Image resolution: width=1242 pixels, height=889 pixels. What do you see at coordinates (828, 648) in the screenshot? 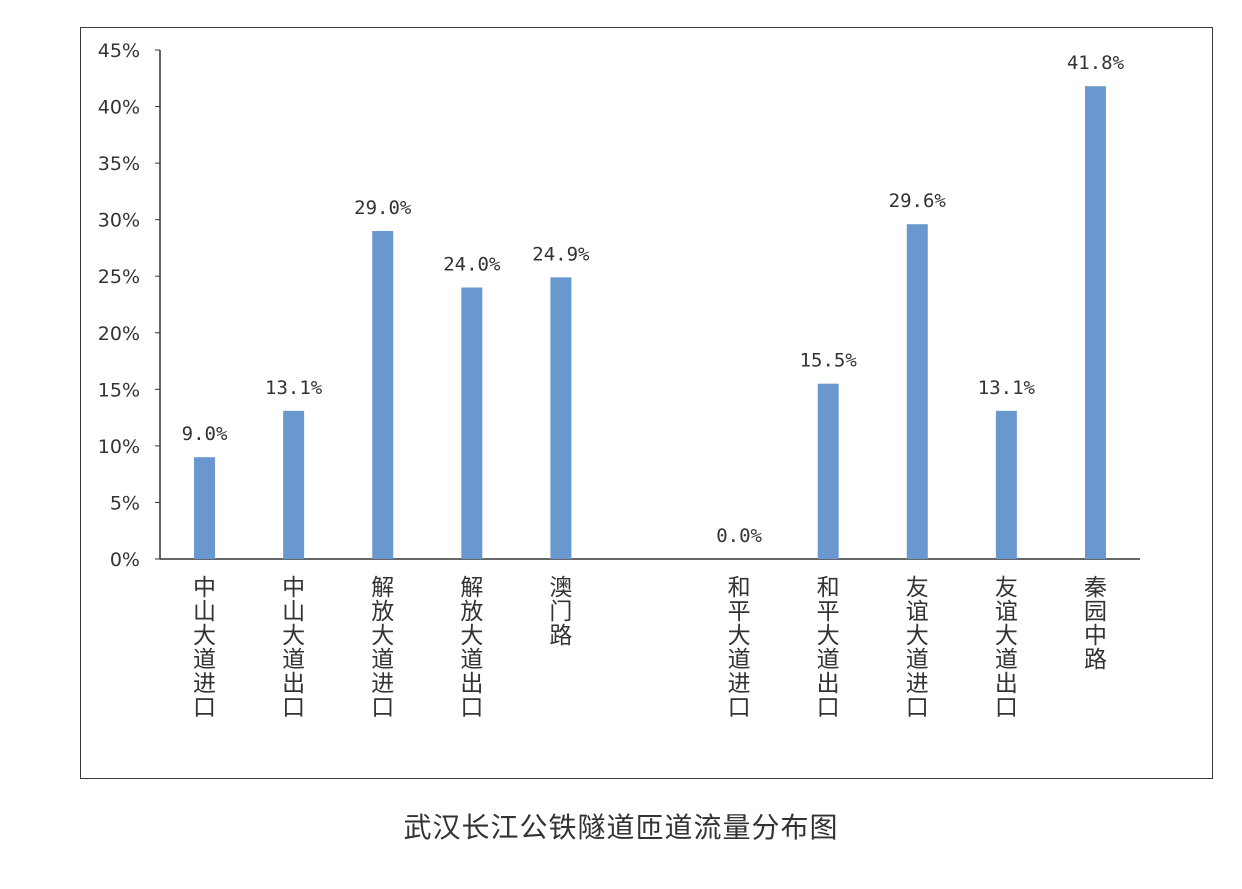
I see `category-label: 和平大道出口` at bounding box center [828, 648].